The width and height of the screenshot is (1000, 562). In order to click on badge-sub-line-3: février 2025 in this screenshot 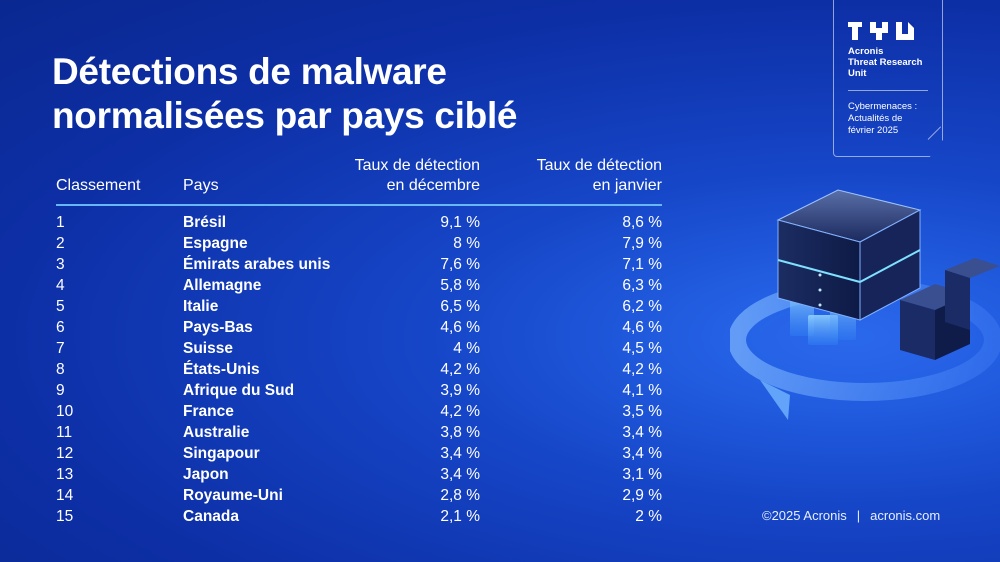, I will do `click(873, 130)`.